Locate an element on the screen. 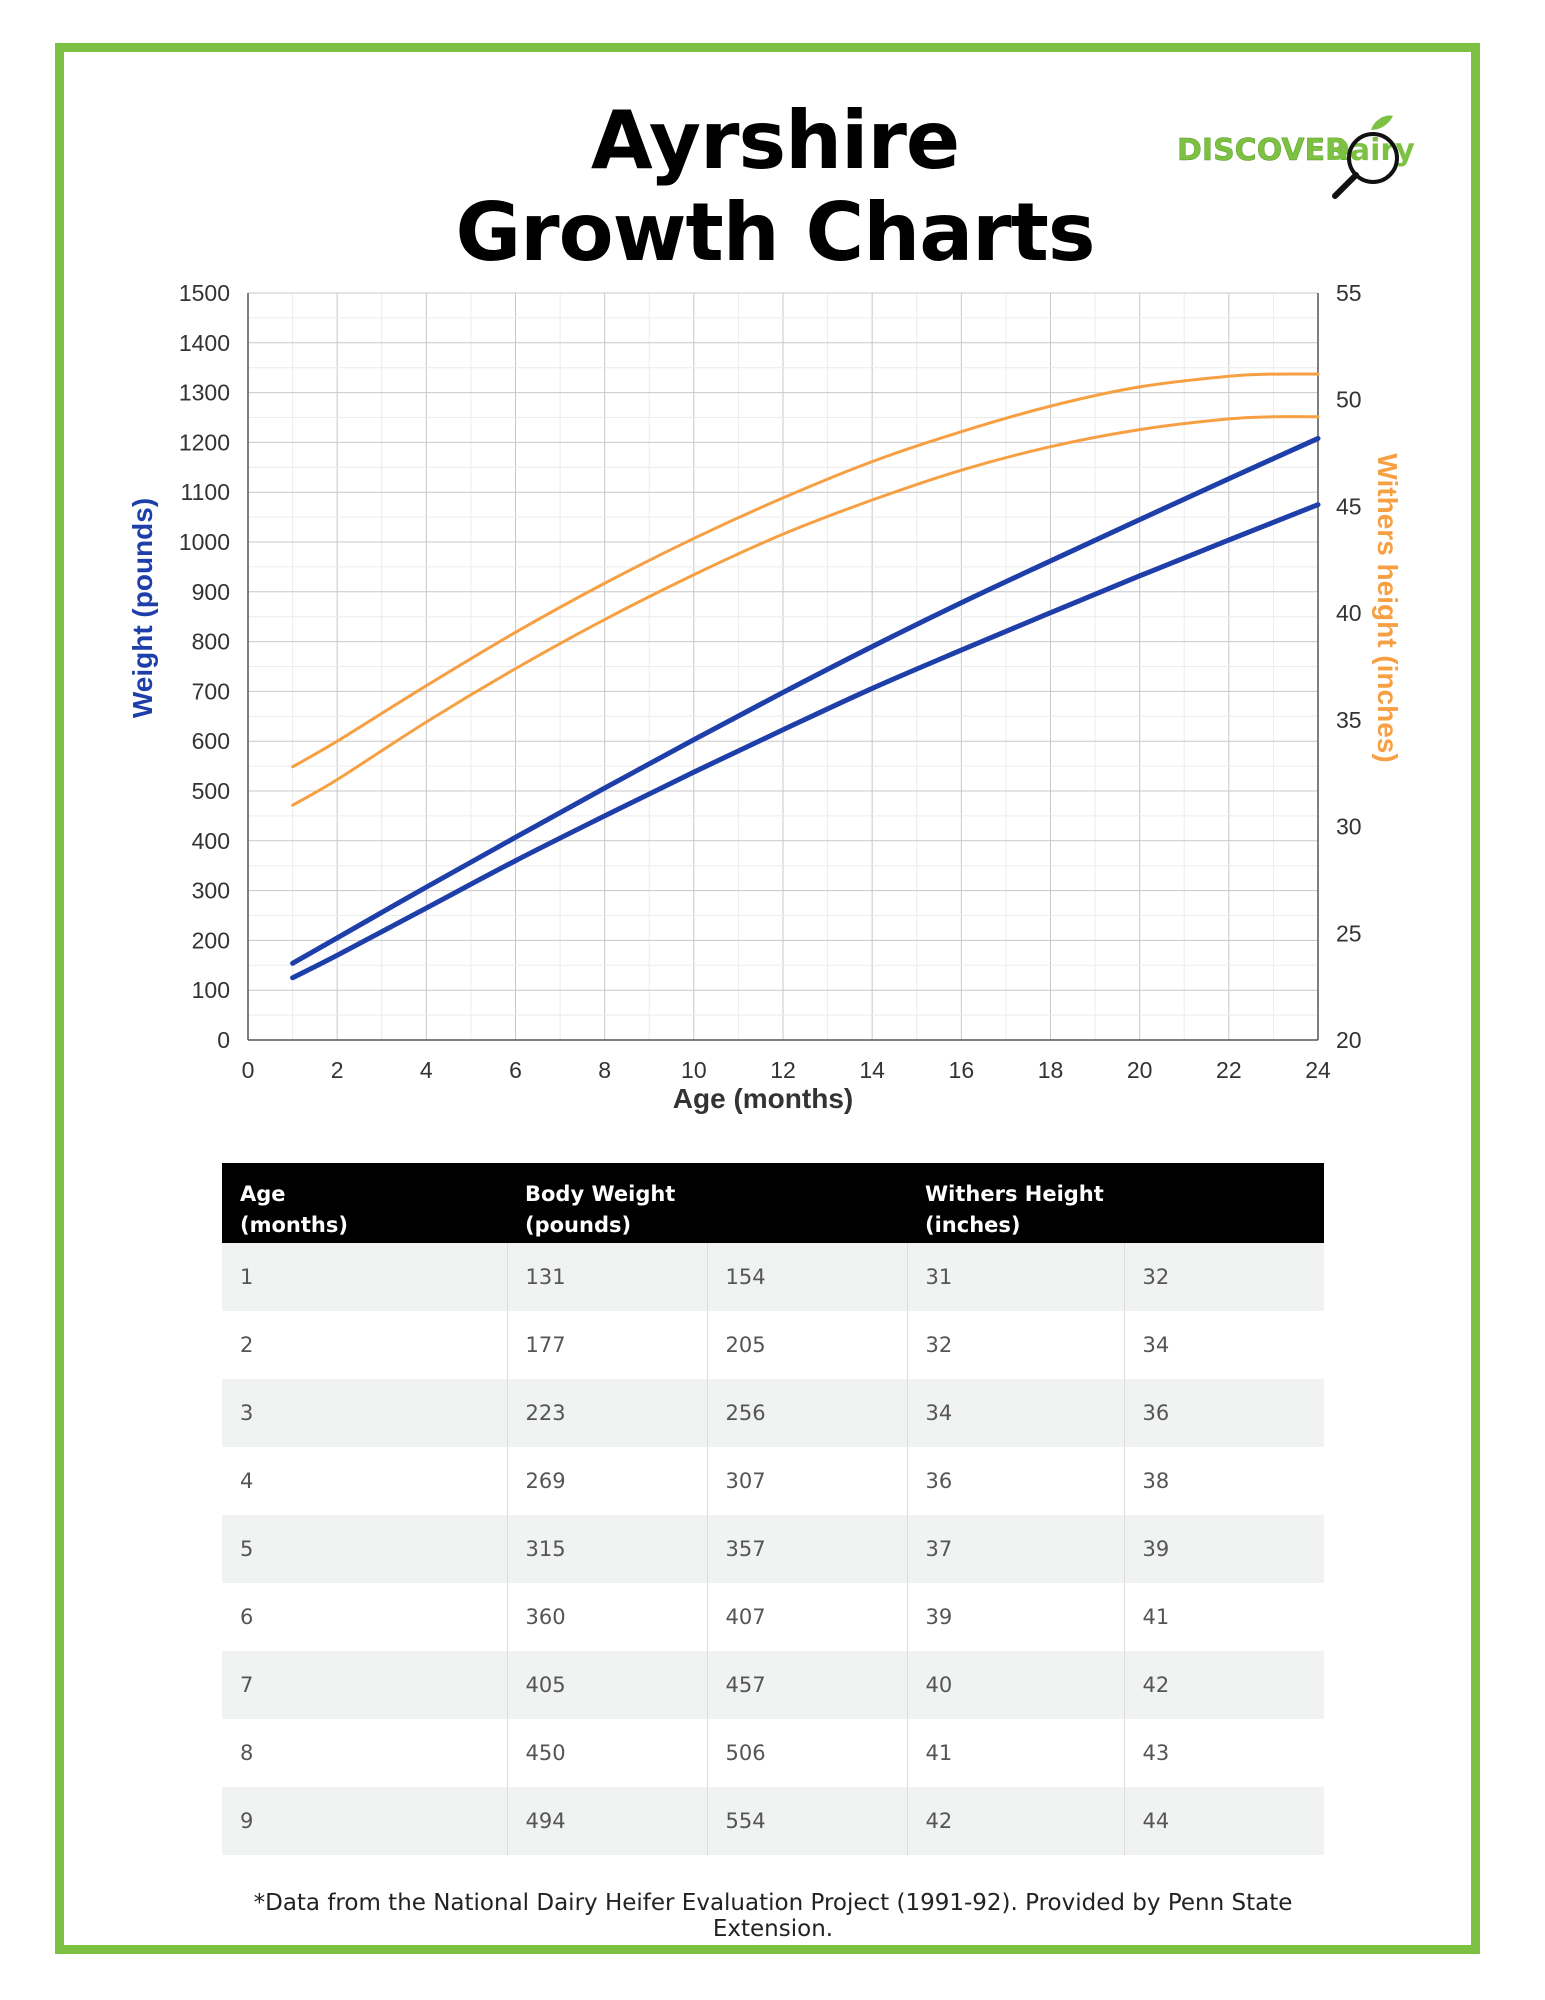 This screenshot has height=2000, width=1545. y2-tick-label: 40 is located at coordinates (1349, 613).